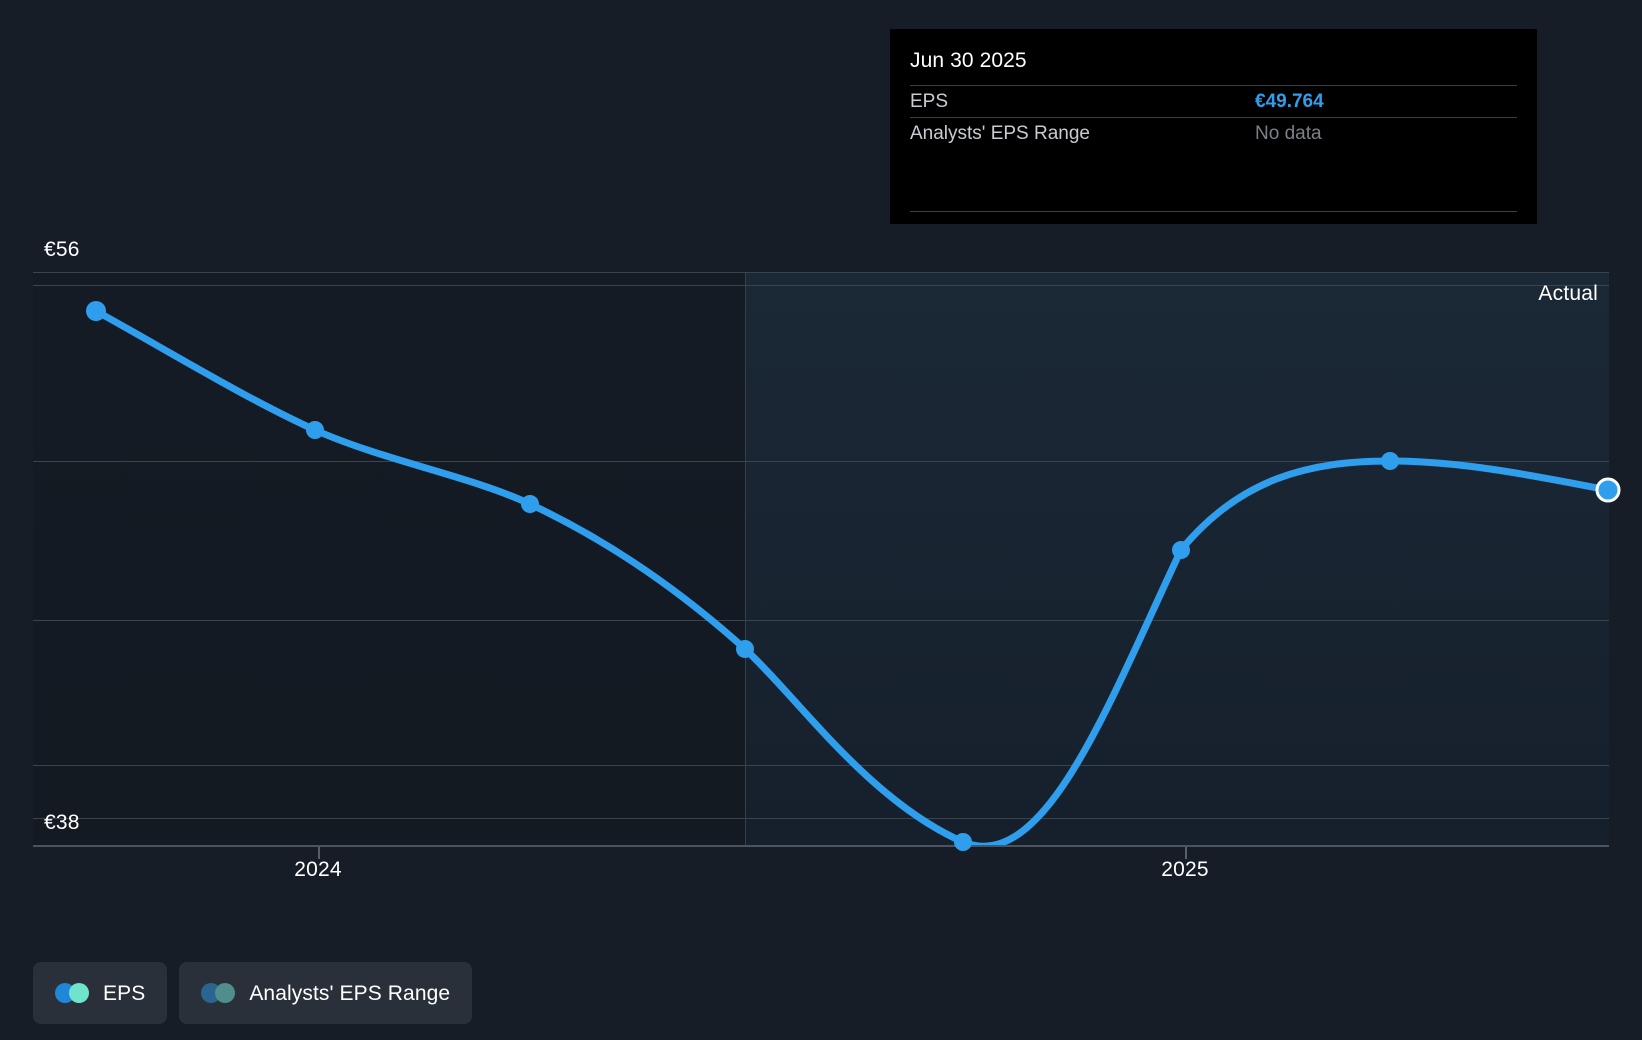 The width and height of the screenshot is (1642, 1040). Describe the element at coordinates (1185, 869) in the screenshot. I see `x-axis-label-2025: 2025` at that location.